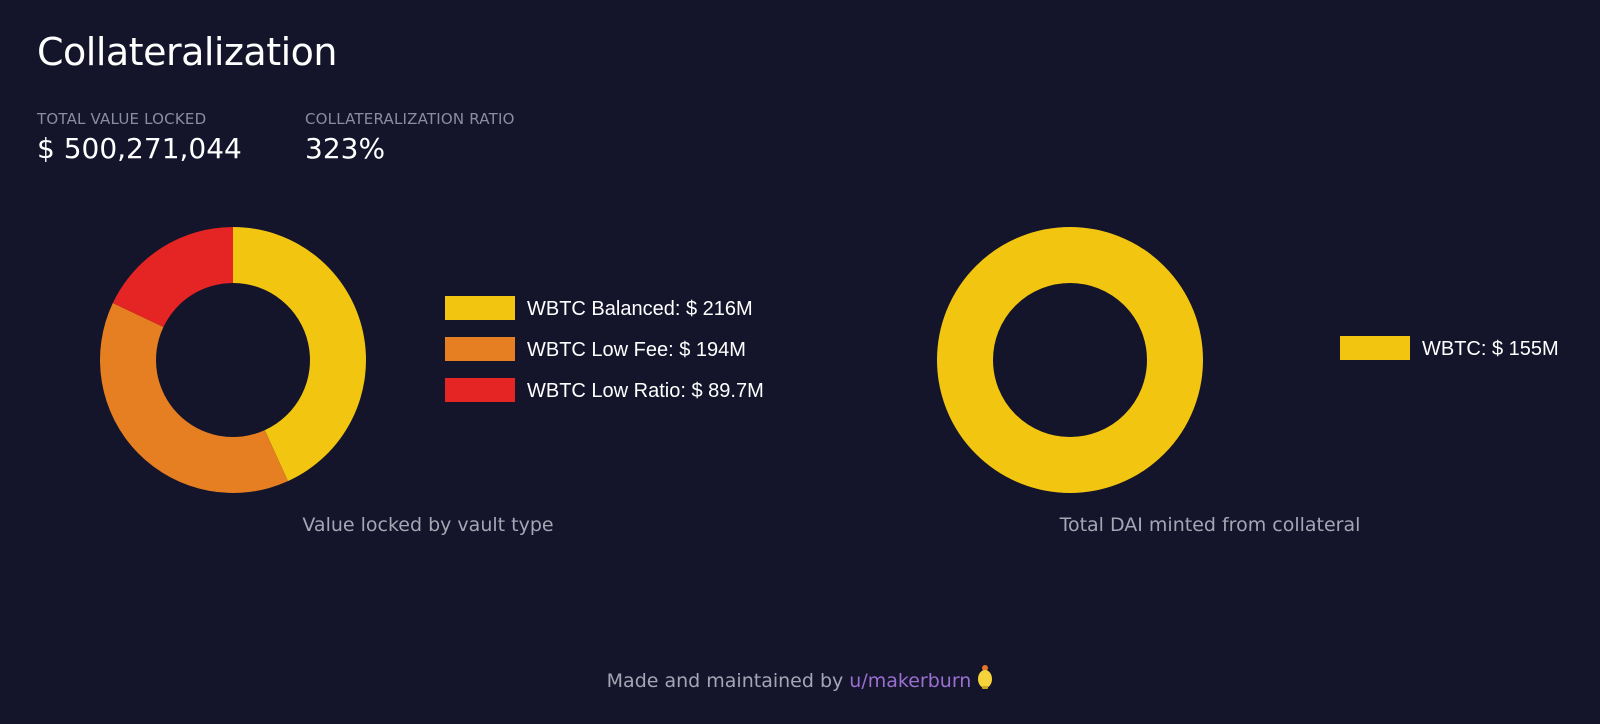 This screenshot has height=724, width=1600. I want to click on total-value-locked-stat: TOTAL VALUE LOCKED $ 500,271,044, so click(139, 137).